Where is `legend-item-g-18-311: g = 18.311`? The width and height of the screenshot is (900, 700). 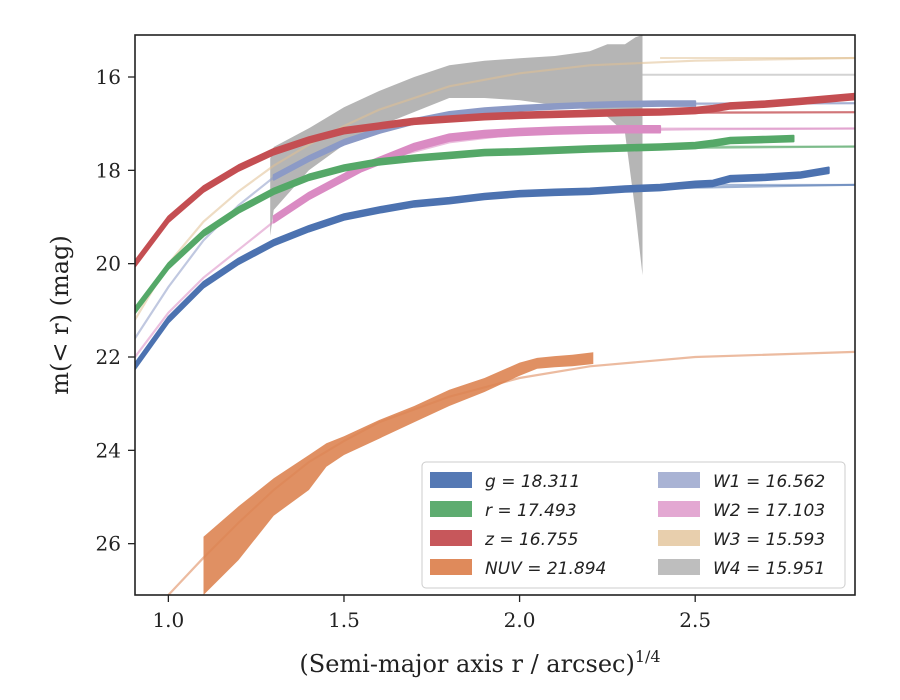 legend-item-g-18-311: g = 18.311 is located at coordinates (505, 482).